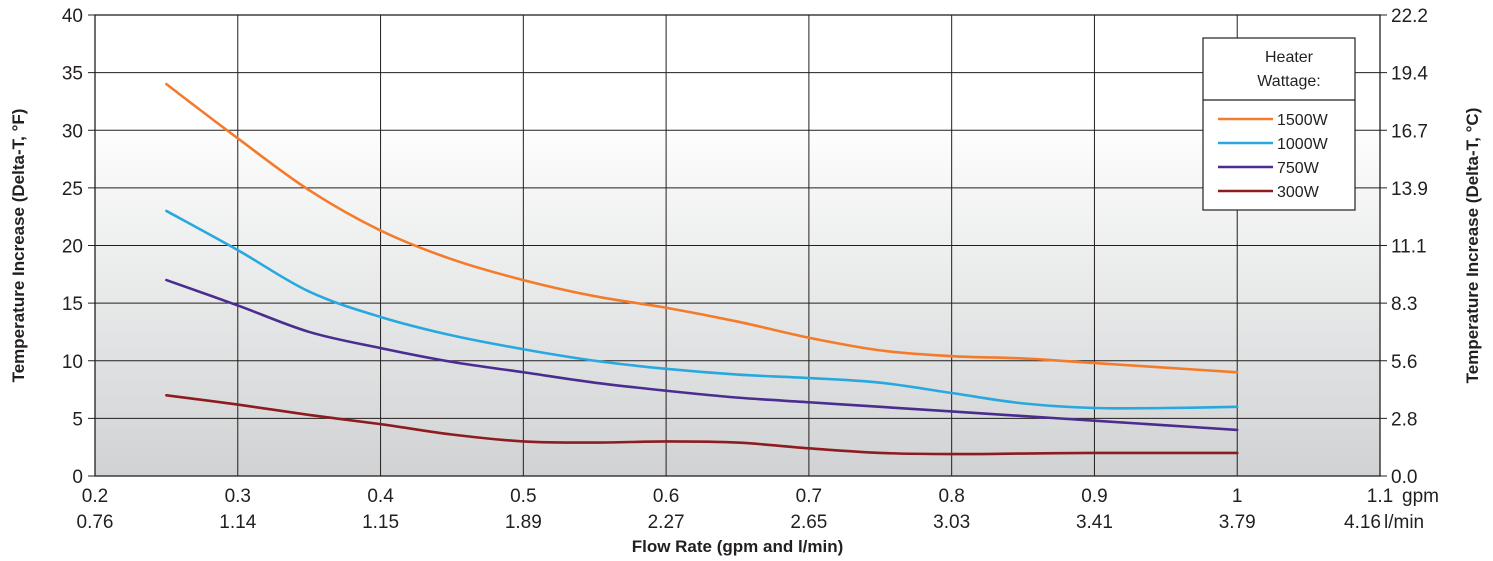  I want to click on x-tick-lpm: 3.41, so click(1094, 522).